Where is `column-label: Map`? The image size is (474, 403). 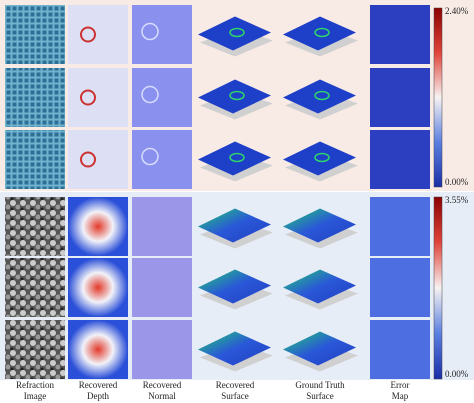
column-label: Map is located at coordinates (400, 396).